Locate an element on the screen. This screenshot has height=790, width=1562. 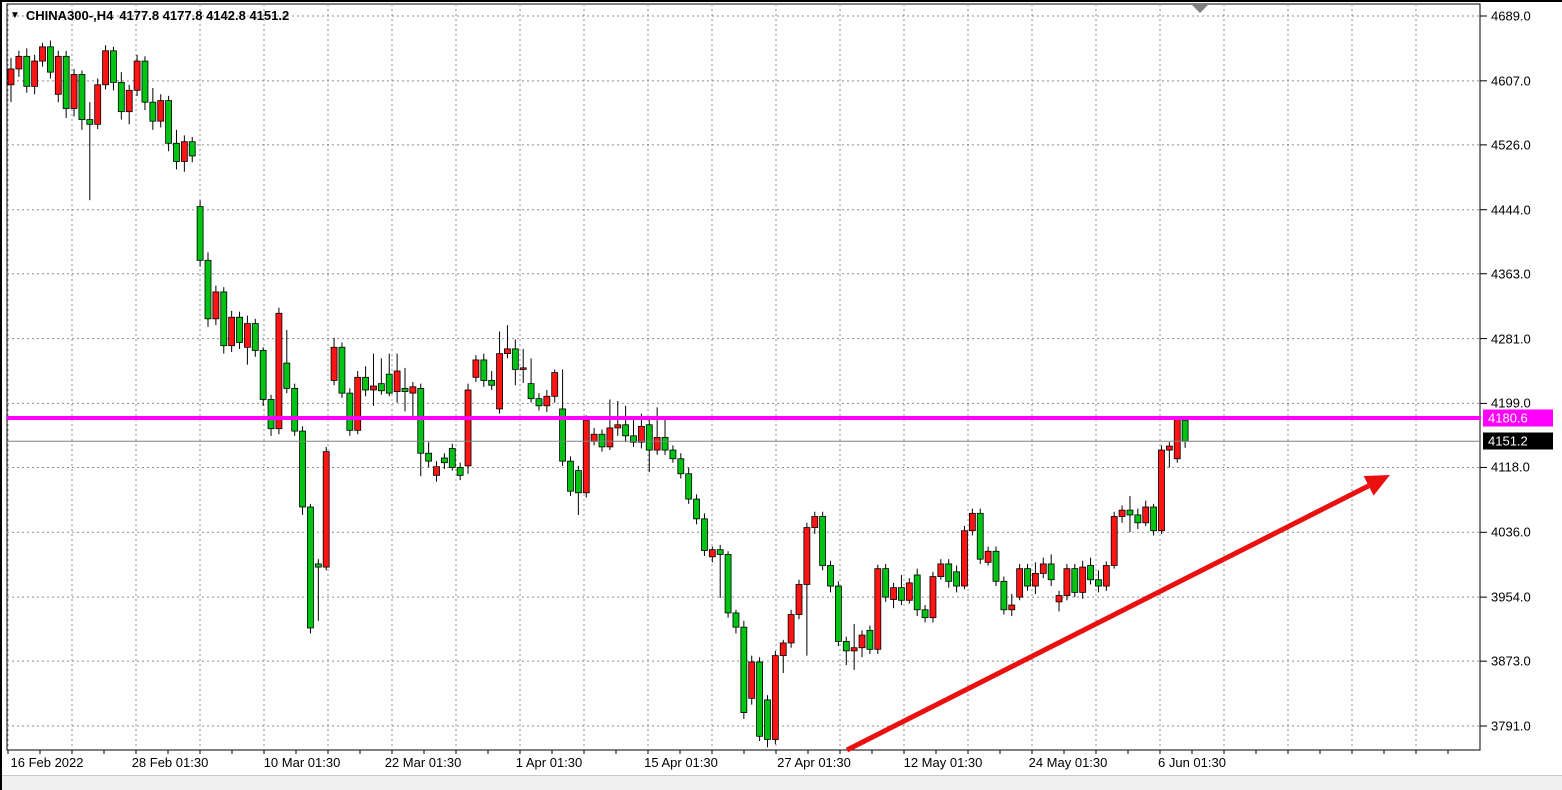
price-axis-label: 4281.0 is located at coordinates (1511, 339).